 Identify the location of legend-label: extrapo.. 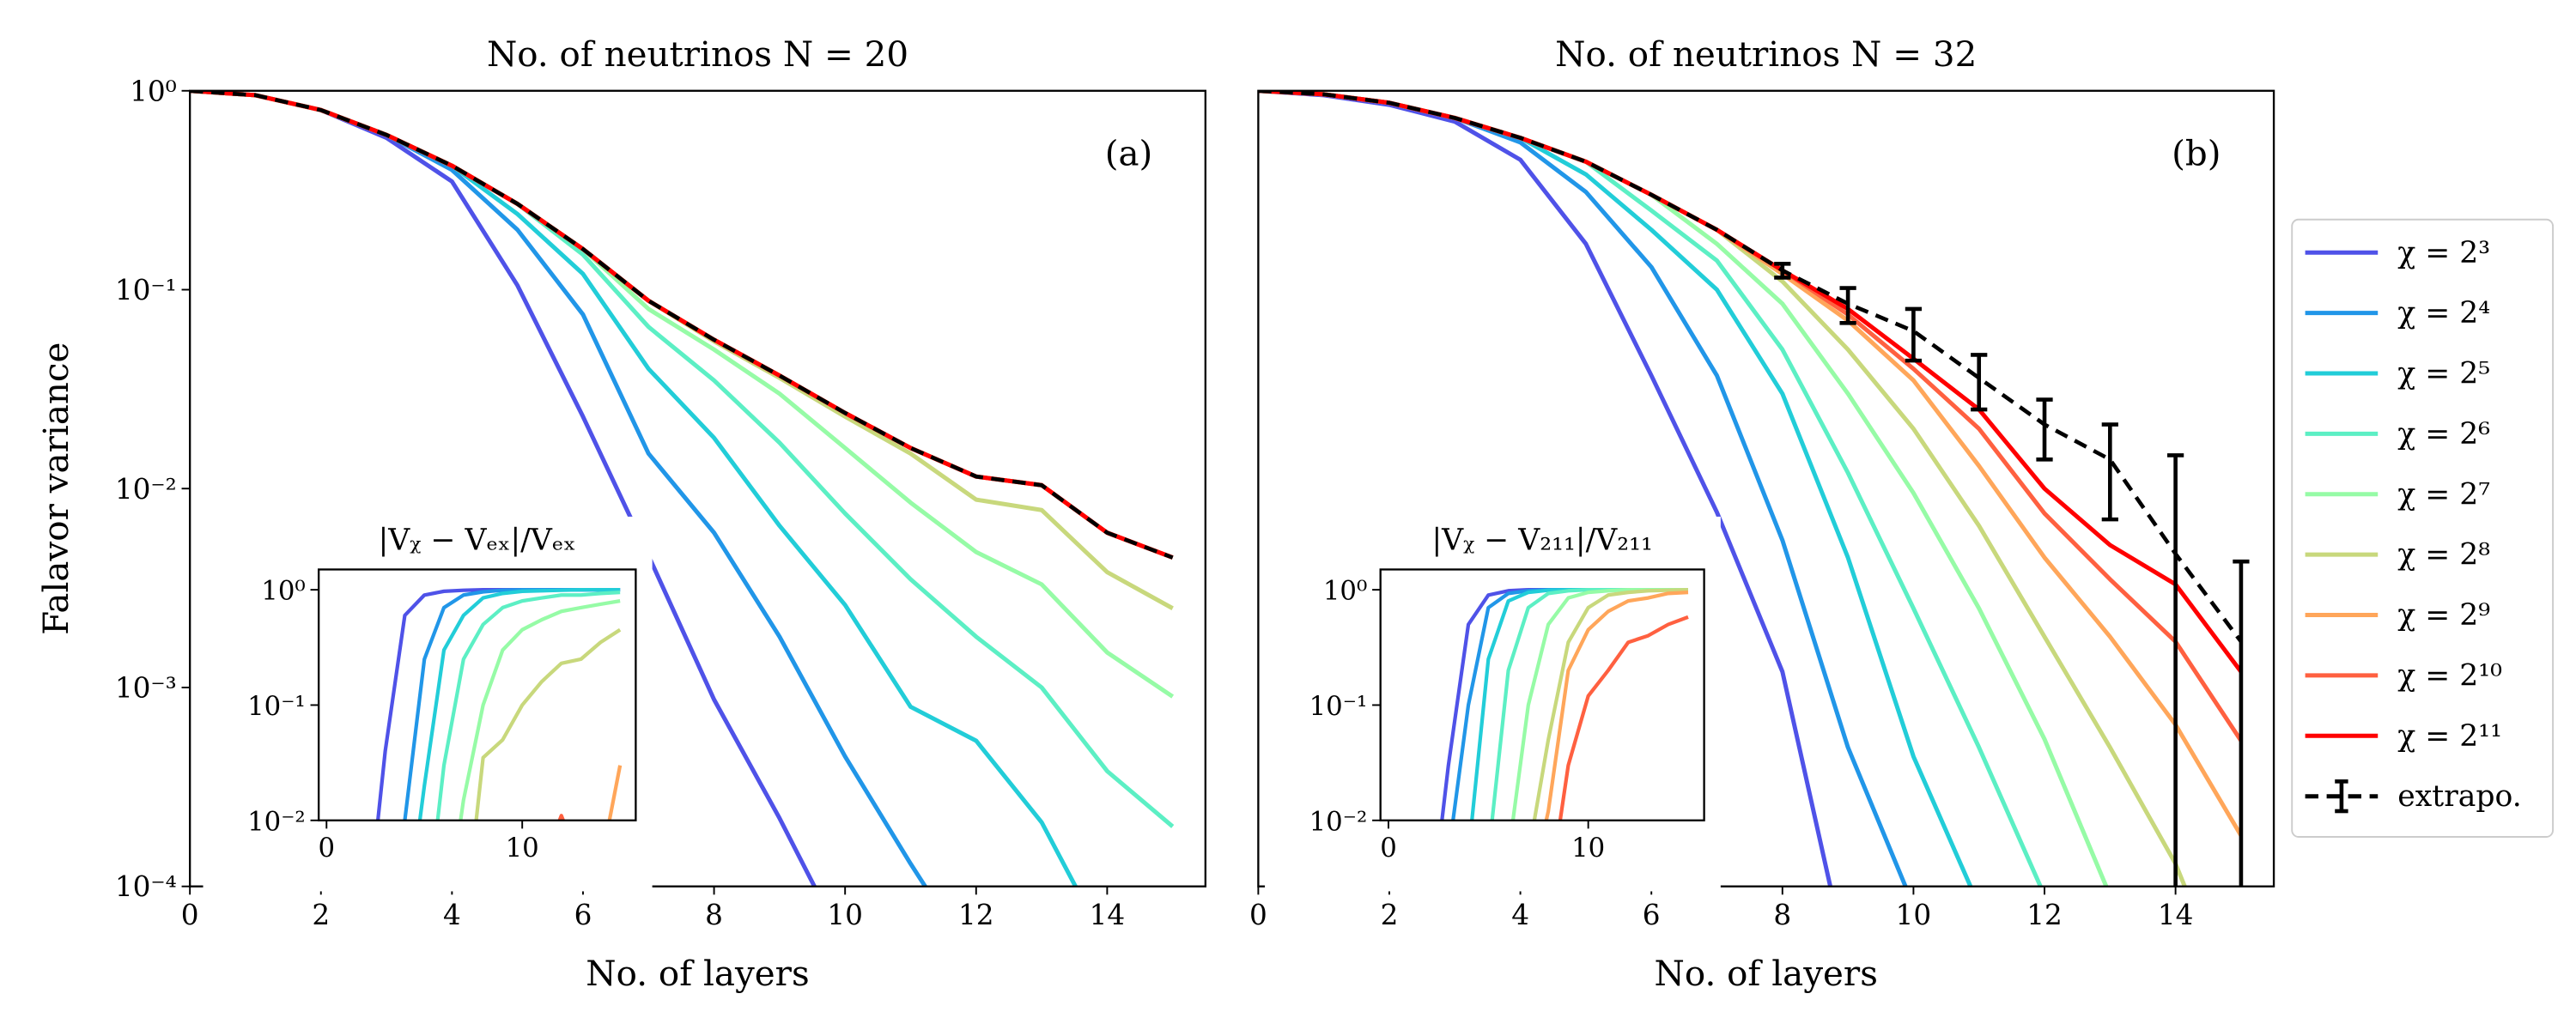
(2459, 796).